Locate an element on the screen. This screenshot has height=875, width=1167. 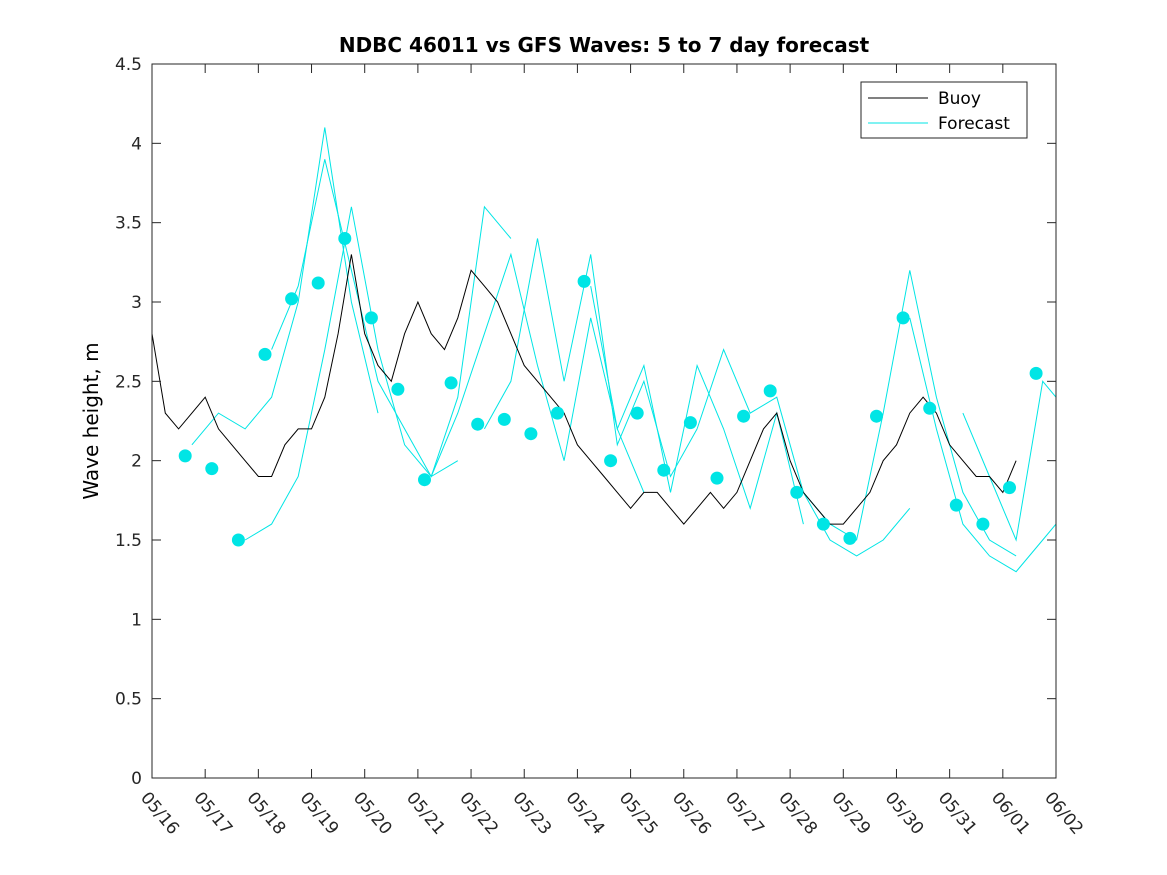
y-tick-label: 0.5 is located at coordinates (128, 700).